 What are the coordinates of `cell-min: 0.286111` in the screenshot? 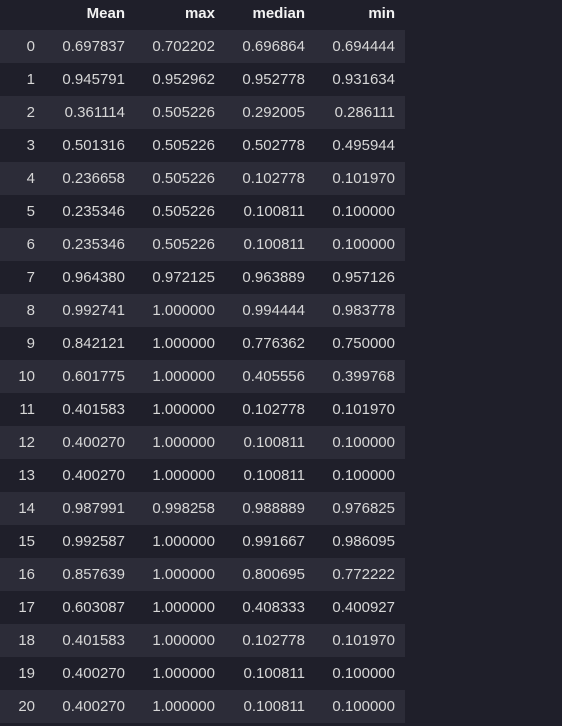 It's located at (364, 112).